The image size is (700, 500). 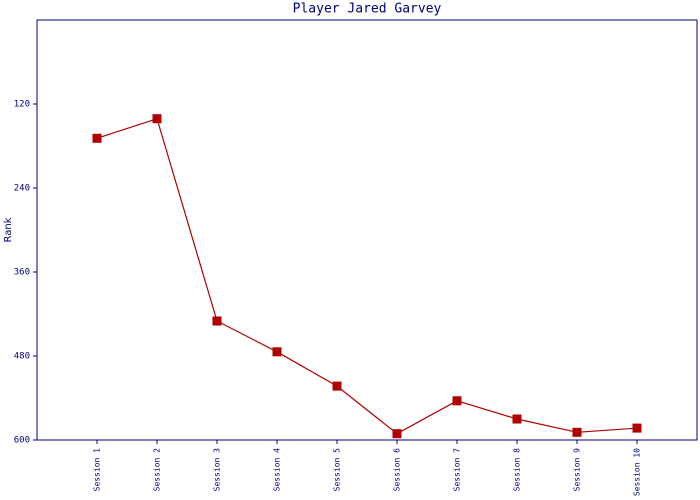 What do you see at coordinates (22, 105) in the screenshot?
I see `y-tick-label: 120` at bounding box center [22, 105].